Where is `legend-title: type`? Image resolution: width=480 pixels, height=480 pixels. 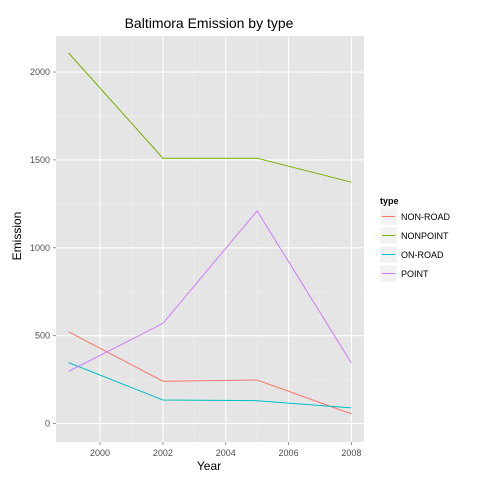
legend-title: type is located at coordinates (389, 201).